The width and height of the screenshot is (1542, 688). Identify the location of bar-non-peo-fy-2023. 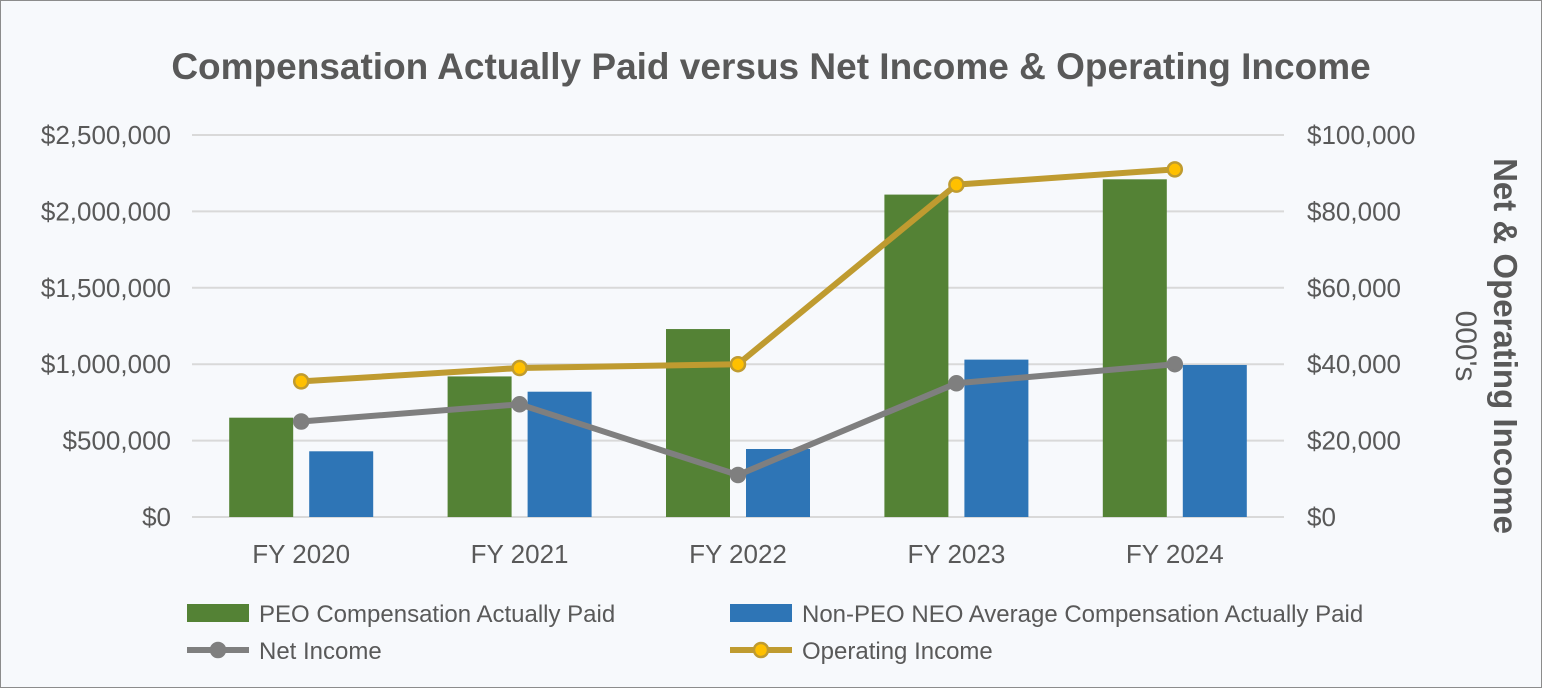
(996, 438).